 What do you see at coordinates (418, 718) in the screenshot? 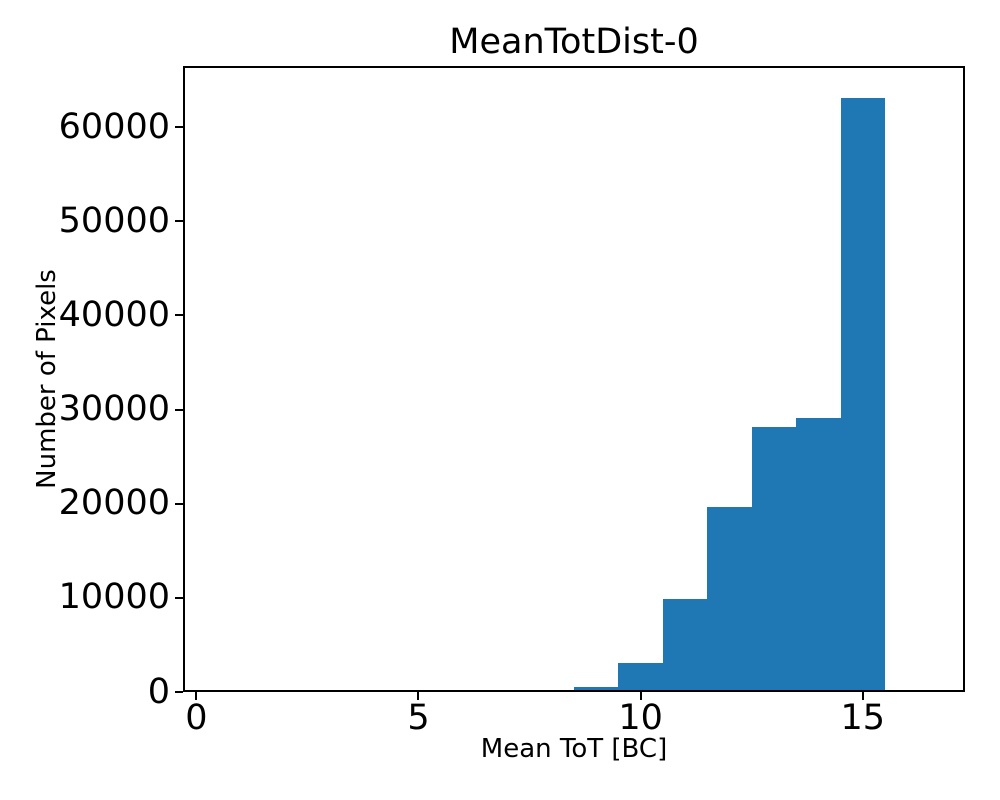
I see `x-tick-label: 5` at bounding box center [418, 718].